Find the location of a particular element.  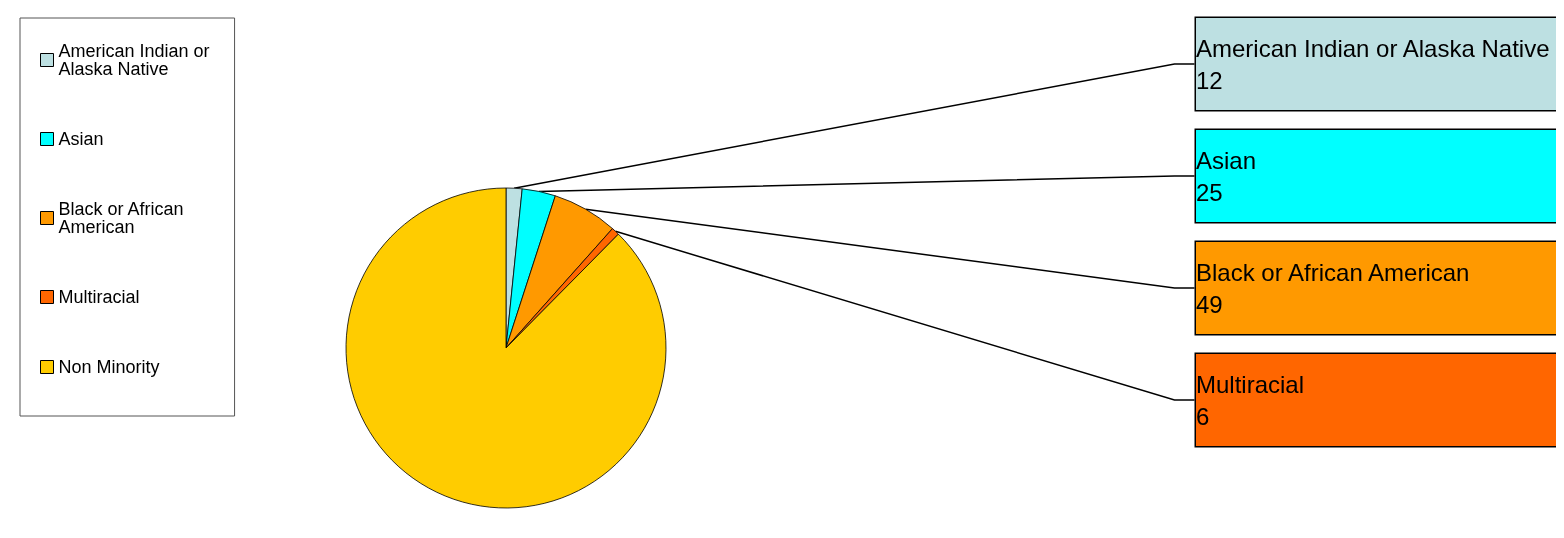

legend-label: Non Minority is located at coordinates (109, 367).